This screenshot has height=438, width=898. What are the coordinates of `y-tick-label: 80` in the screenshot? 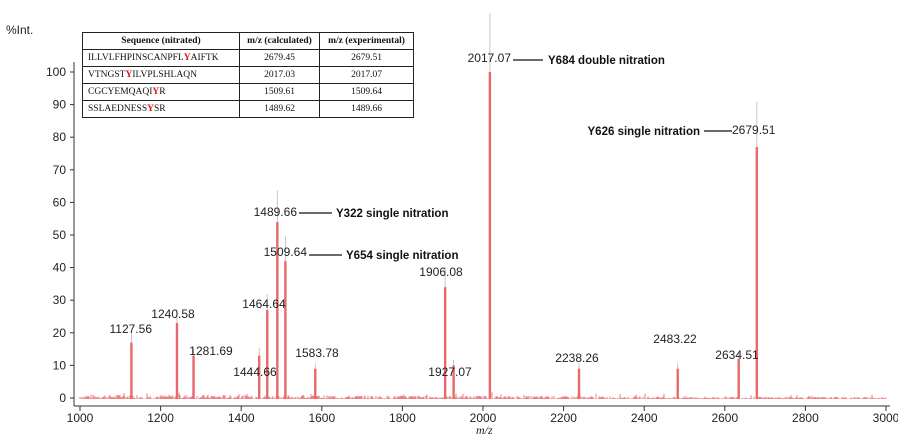 It's located at (60, 137).